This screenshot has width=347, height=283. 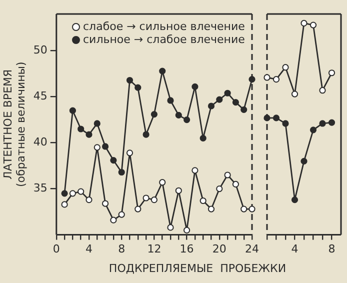 What do you see at coordinates (154, 249) in the screenshot?
I see `x-tick-label: 12` at bounding box center [154, 249].